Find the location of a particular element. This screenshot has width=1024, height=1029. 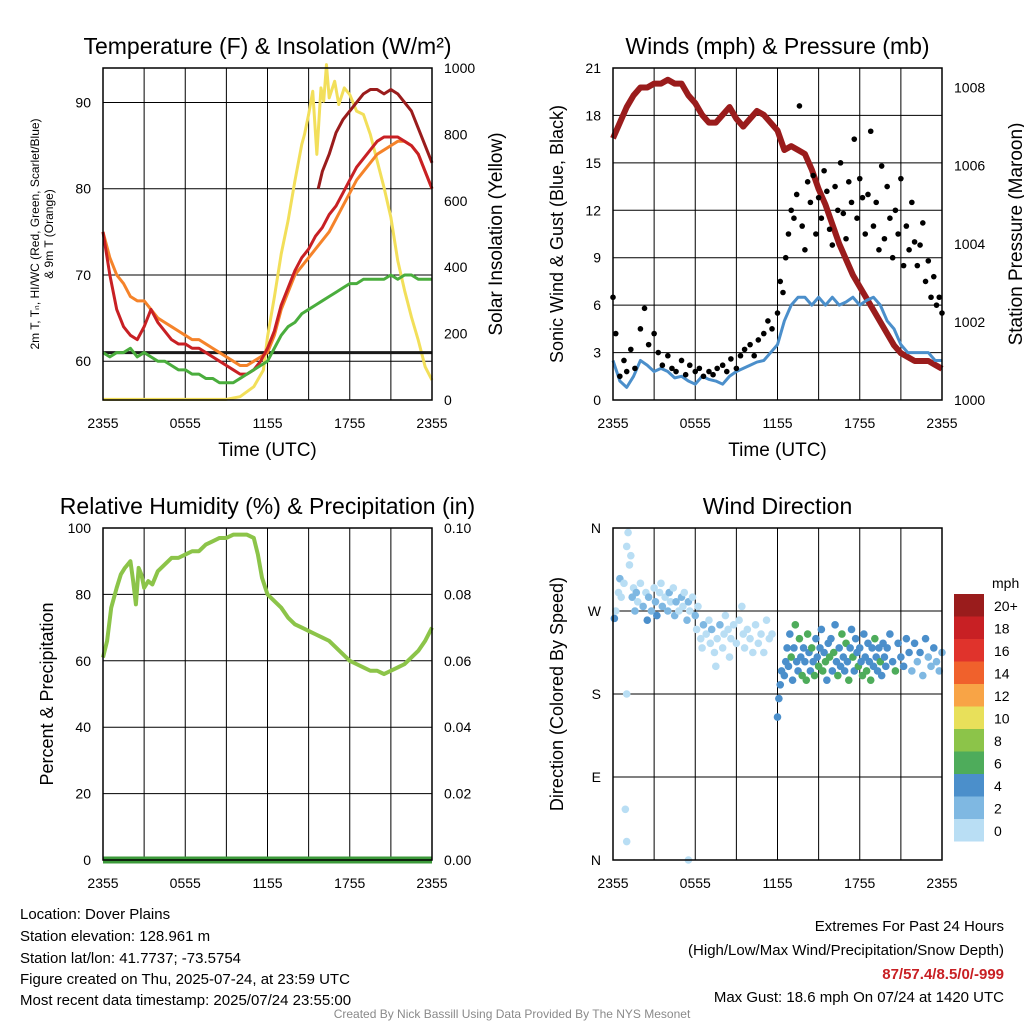

y2-tick-label: 0.08 is located at coordinates (457, 594).